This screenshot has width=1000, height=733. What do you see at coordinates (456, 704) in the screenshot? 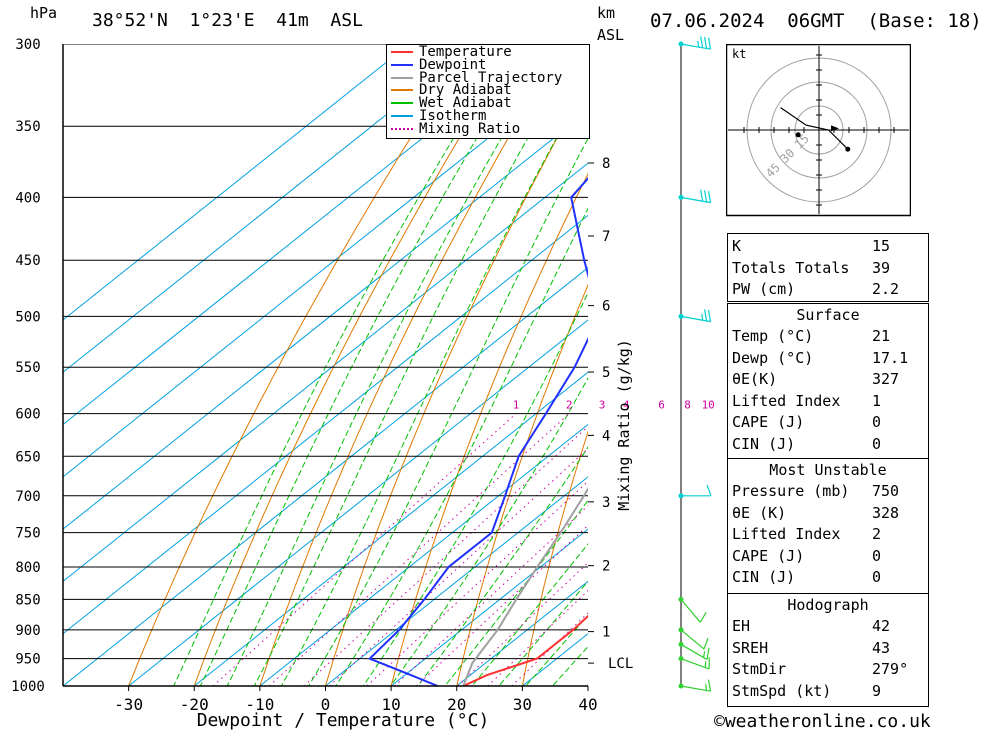
I see `x-tick-label: 20` at bounding box center [456, 704].